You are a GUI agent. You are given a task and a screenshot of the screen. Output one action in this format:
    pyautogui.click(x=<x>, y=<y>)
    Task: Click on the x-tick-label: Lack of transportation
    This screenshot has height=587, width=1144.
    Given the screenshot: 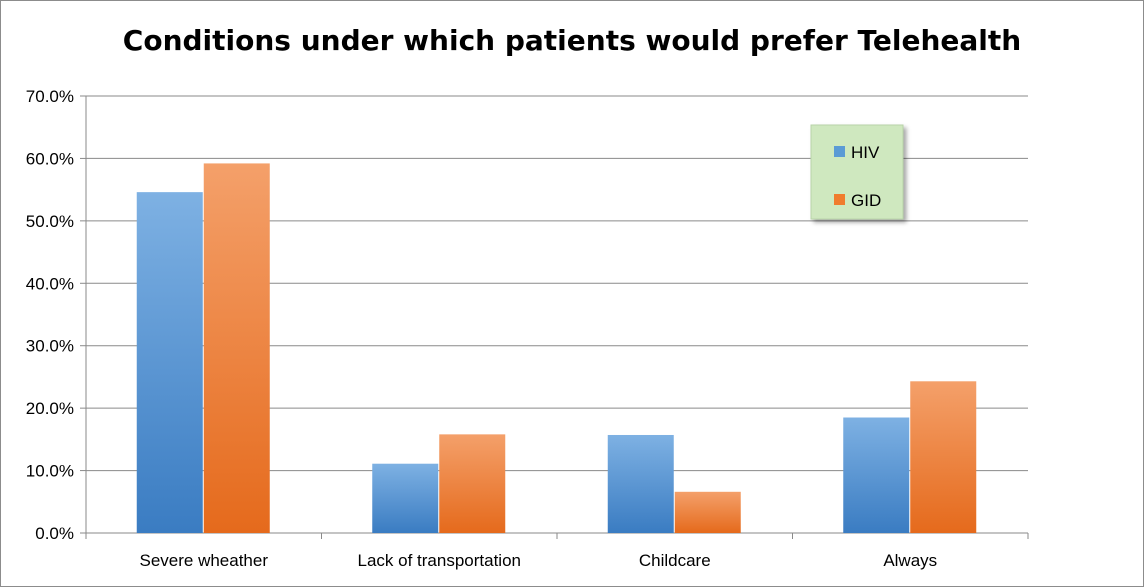 What is the action you would take?
    pyautogui.click(x=439, y=560)
    